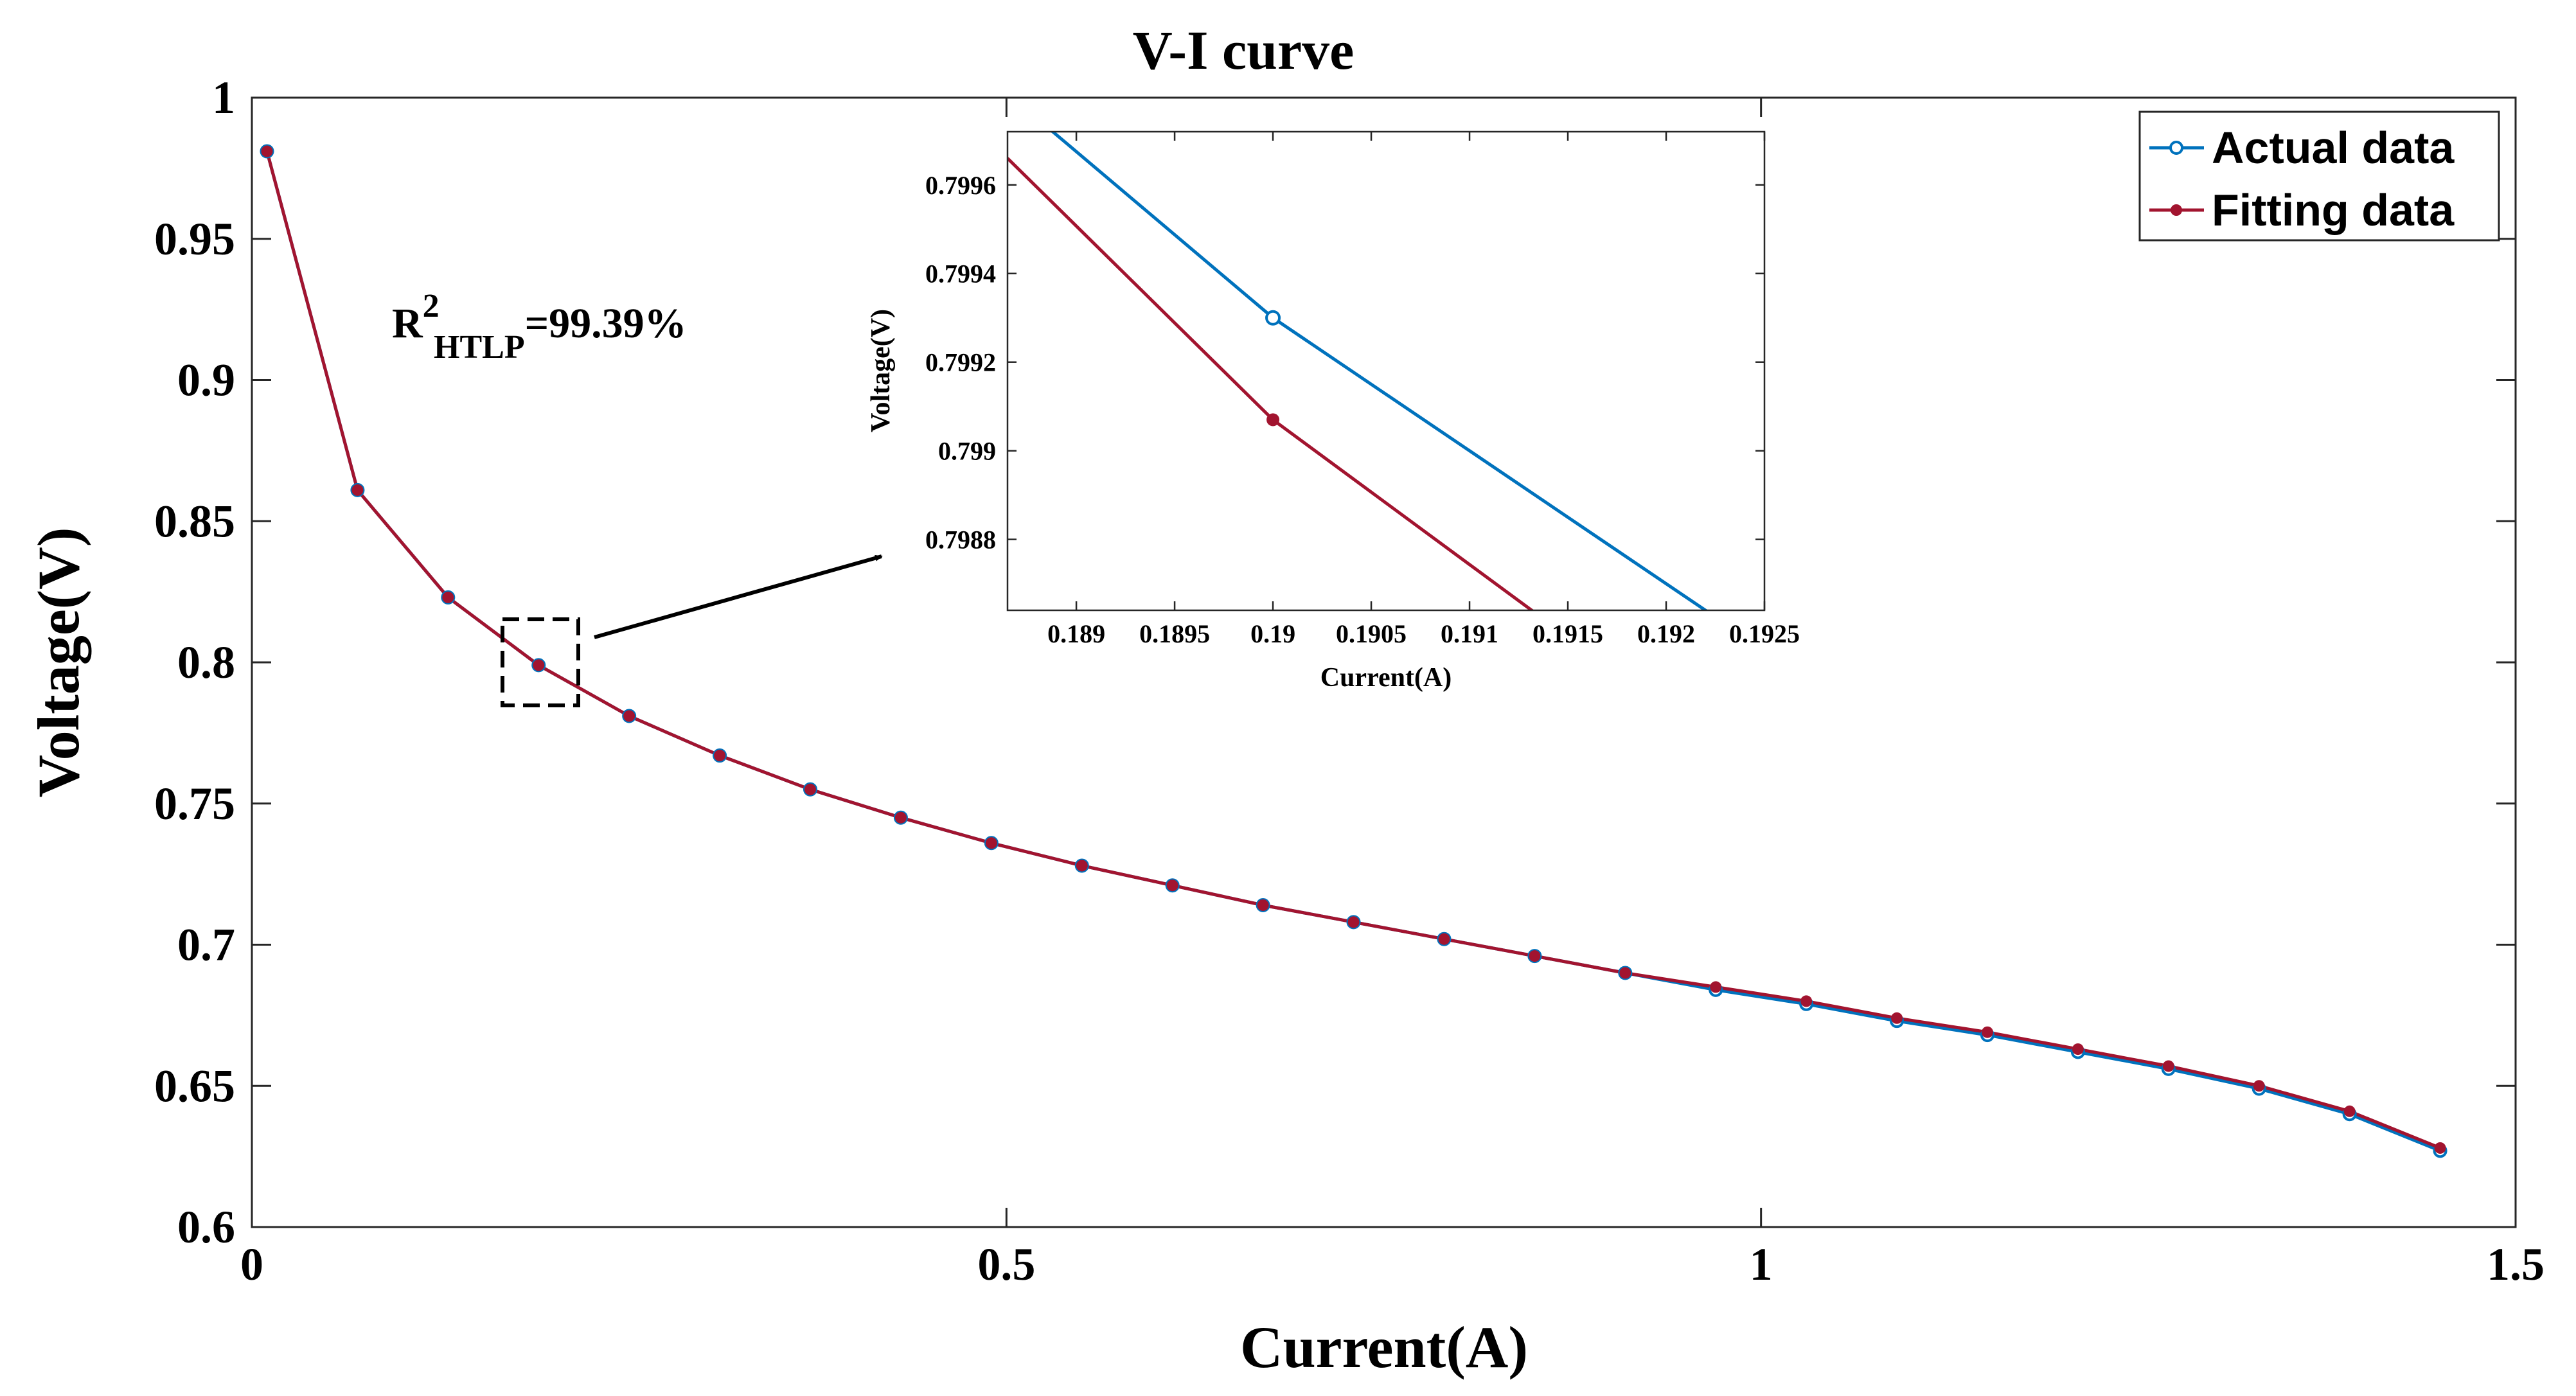  I want to click on zoom-region-box, so click(541, 662).